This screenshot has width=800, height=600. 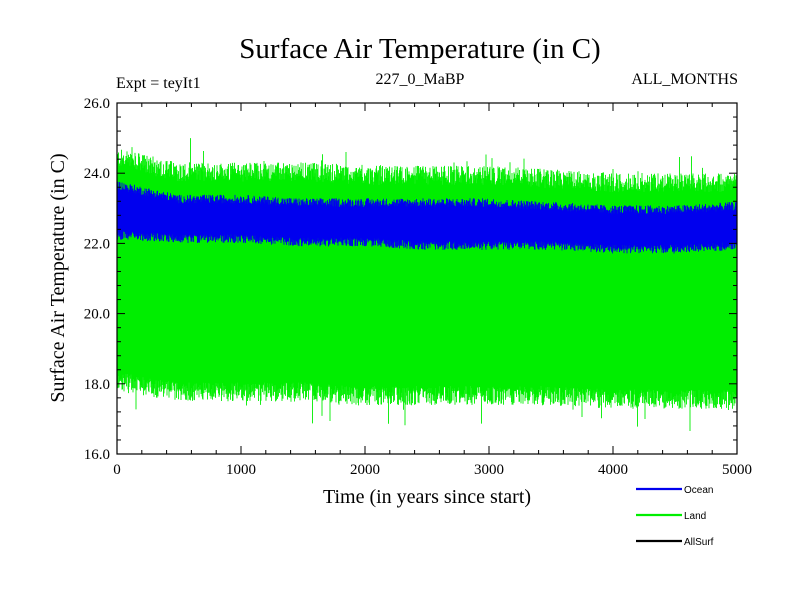 What do you see at coordinates (97, 455) in the screenshot?
I see `y-tick-label: 16.0` at bounding box center [97, 455].